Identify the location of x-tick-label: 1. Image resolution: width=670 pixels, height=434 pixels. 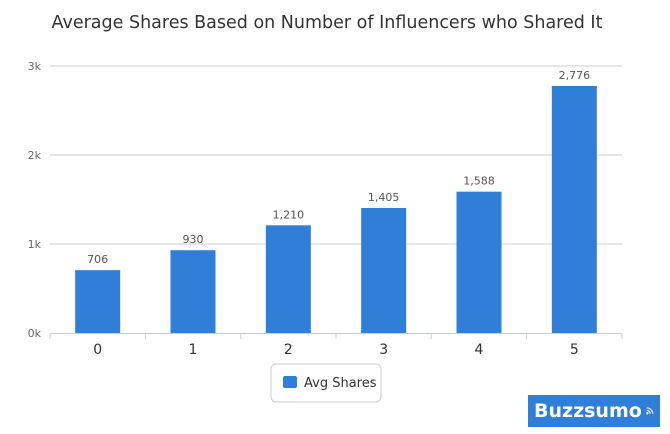
(193, 350).